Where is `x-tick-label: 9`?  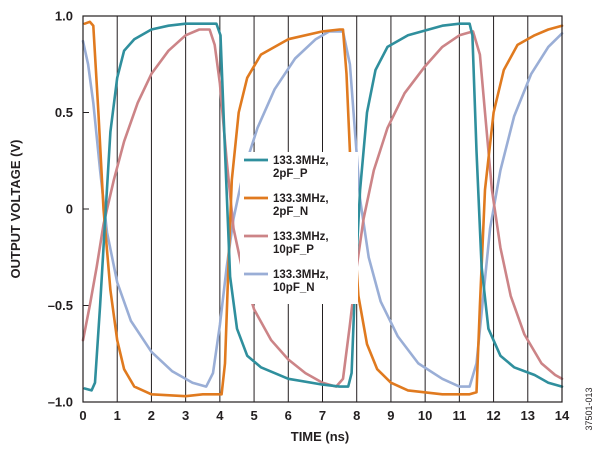 x-tick-label: 9 is located at coordinates (390, 415).